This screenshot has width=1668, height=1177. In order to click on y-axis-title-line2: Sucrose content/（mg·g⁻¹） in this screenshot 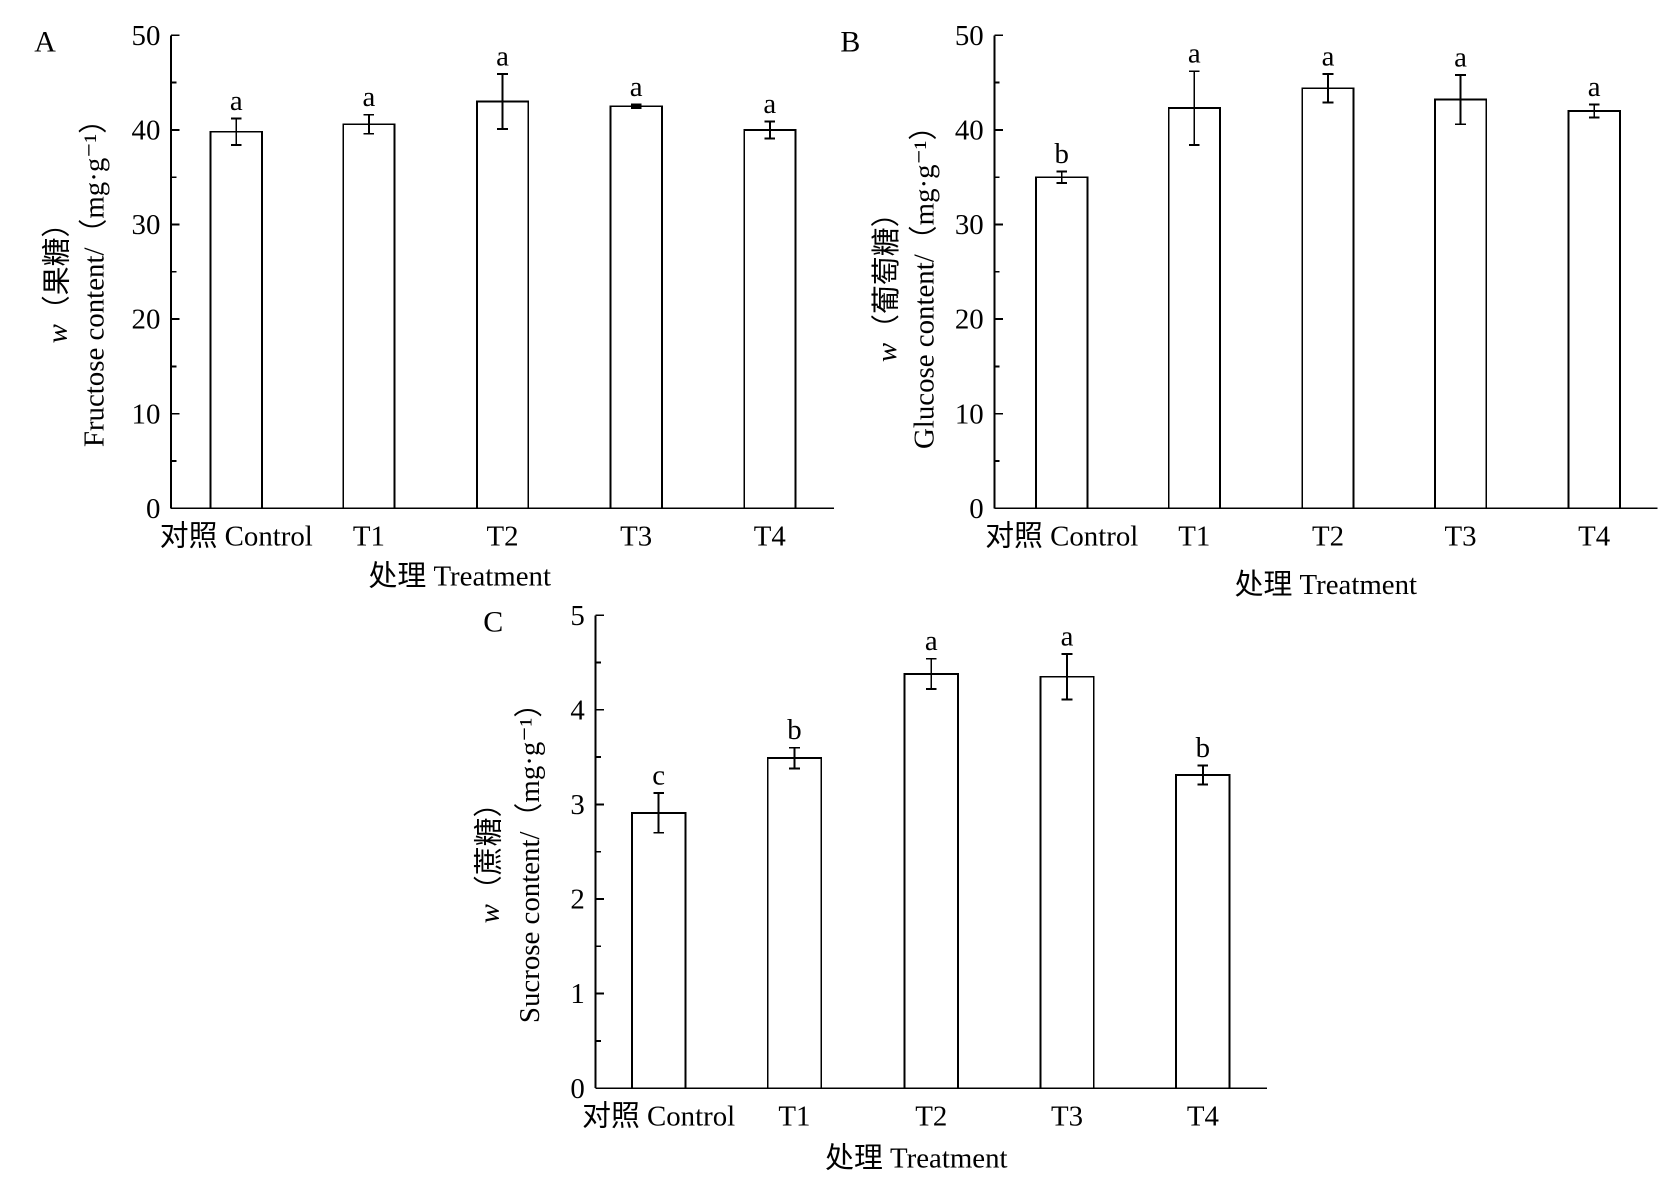, I will do `click(530, 856)`.